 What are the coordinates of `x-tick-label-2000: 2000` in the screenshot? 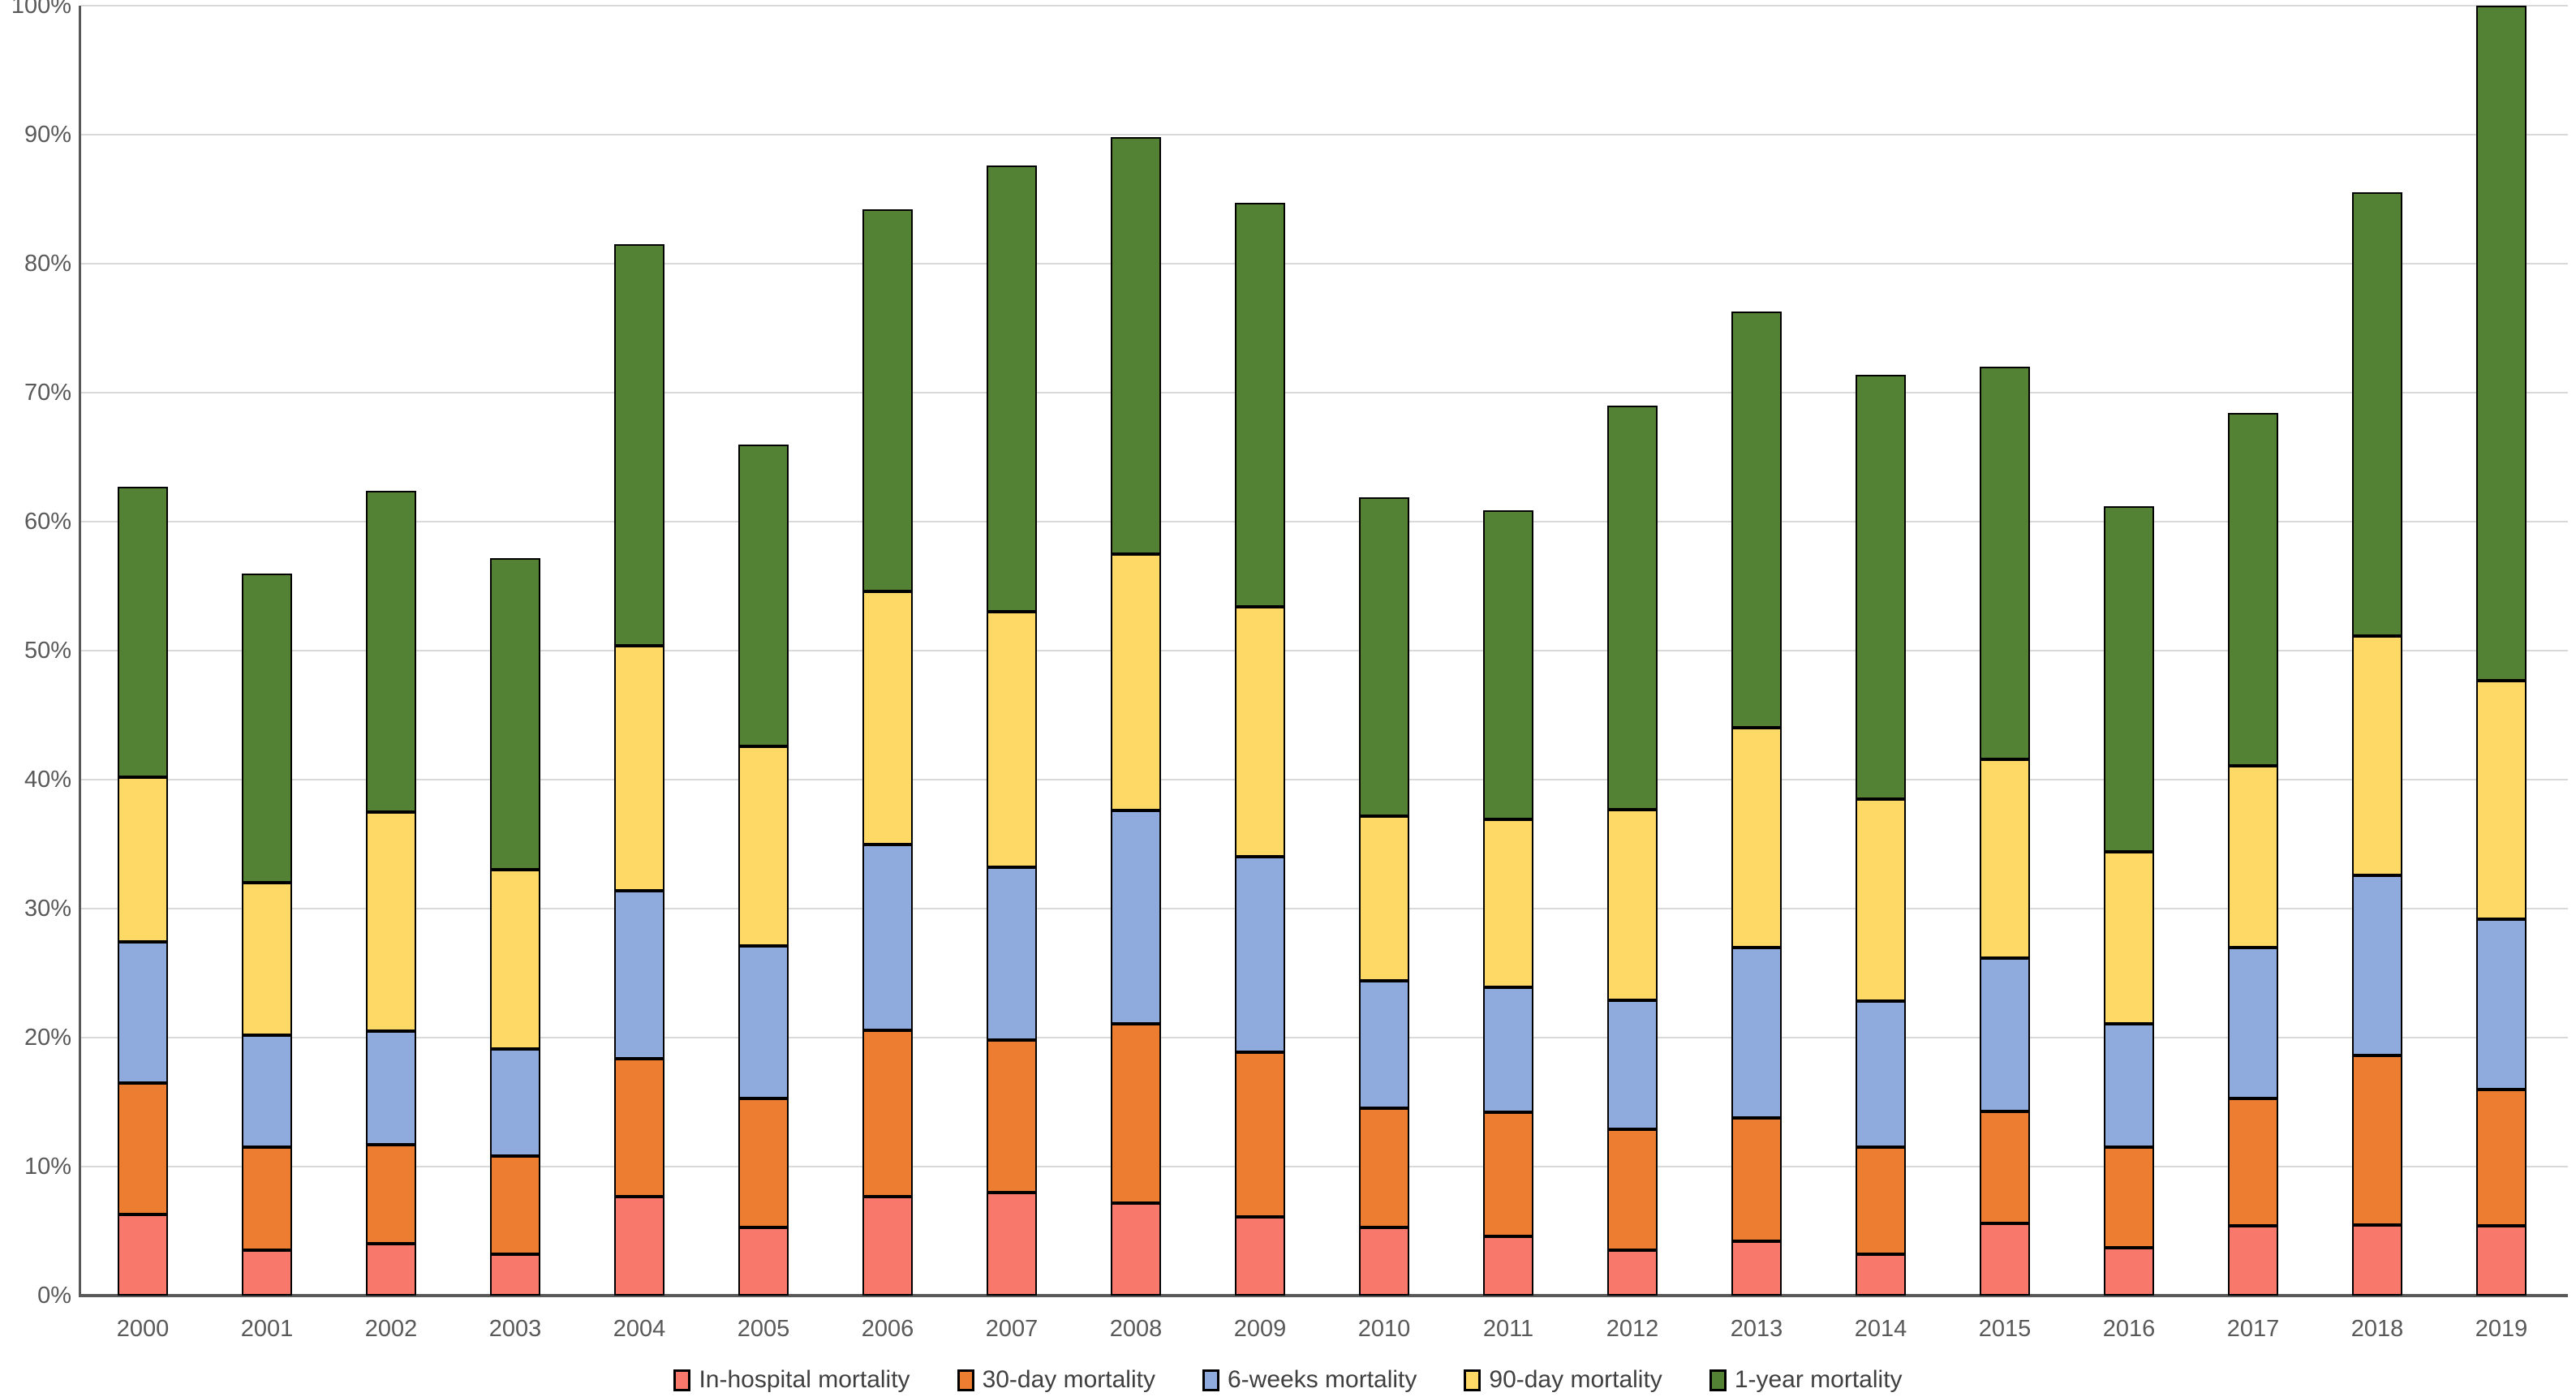 It's located at (143, 1329).